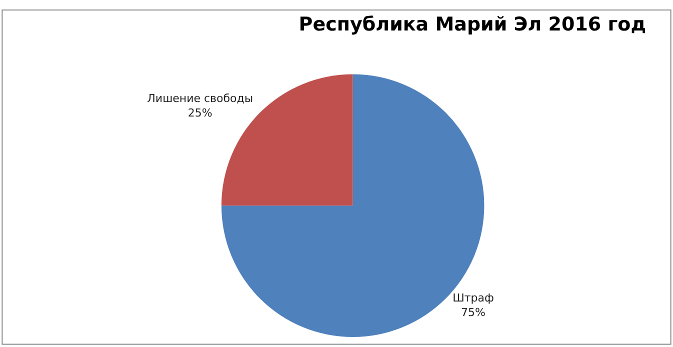 The image size is (673, 347). What do you see at coordinates (200, 113) in the screenshot?
I see `data-label: 25%` at bounding box center [200, 113].